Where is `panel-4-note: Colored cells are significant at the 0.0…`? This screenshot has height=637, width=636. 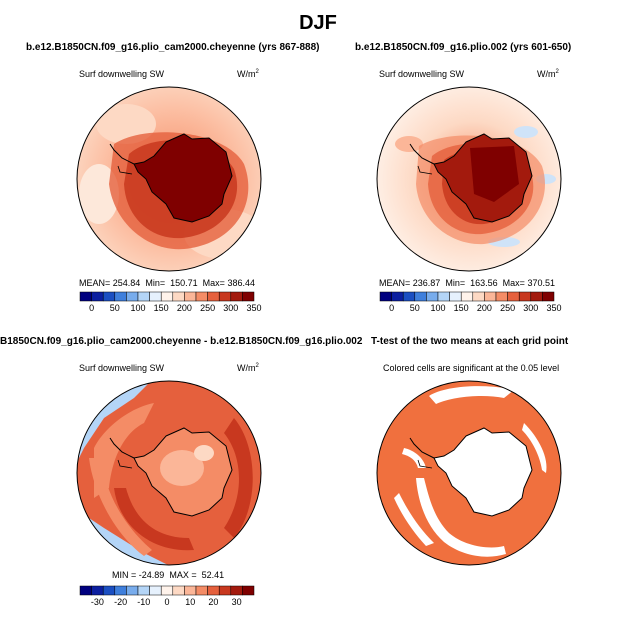 panel-4-note: Colored cells are significant at the 0.0… is located at coordinates (471, 368).